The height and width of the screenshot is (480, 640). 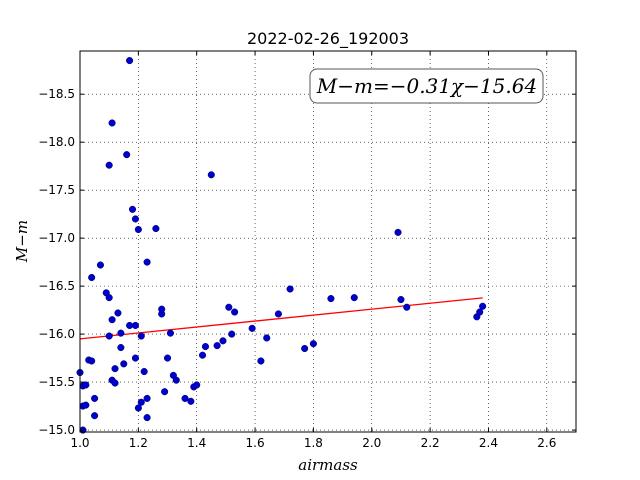 I want to click on fit-line-layer, so click(x=281, y=318).